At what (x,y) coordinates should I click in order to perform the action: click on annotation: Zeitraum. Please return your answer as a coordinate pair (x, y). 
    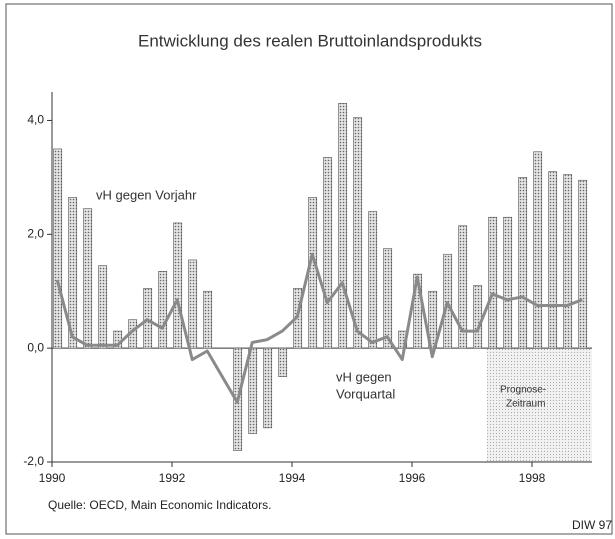
    Looking at the image, I should click on (525, 404).